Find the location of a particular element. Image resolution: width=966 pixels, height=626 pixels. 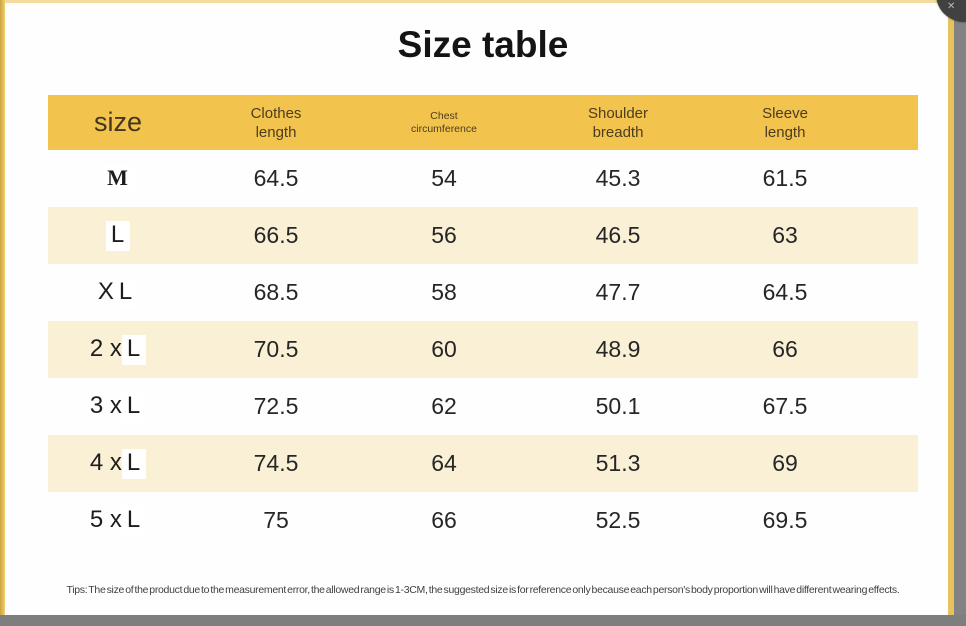

size-label-prefix: 3 x is located at coordinates (105, 405).